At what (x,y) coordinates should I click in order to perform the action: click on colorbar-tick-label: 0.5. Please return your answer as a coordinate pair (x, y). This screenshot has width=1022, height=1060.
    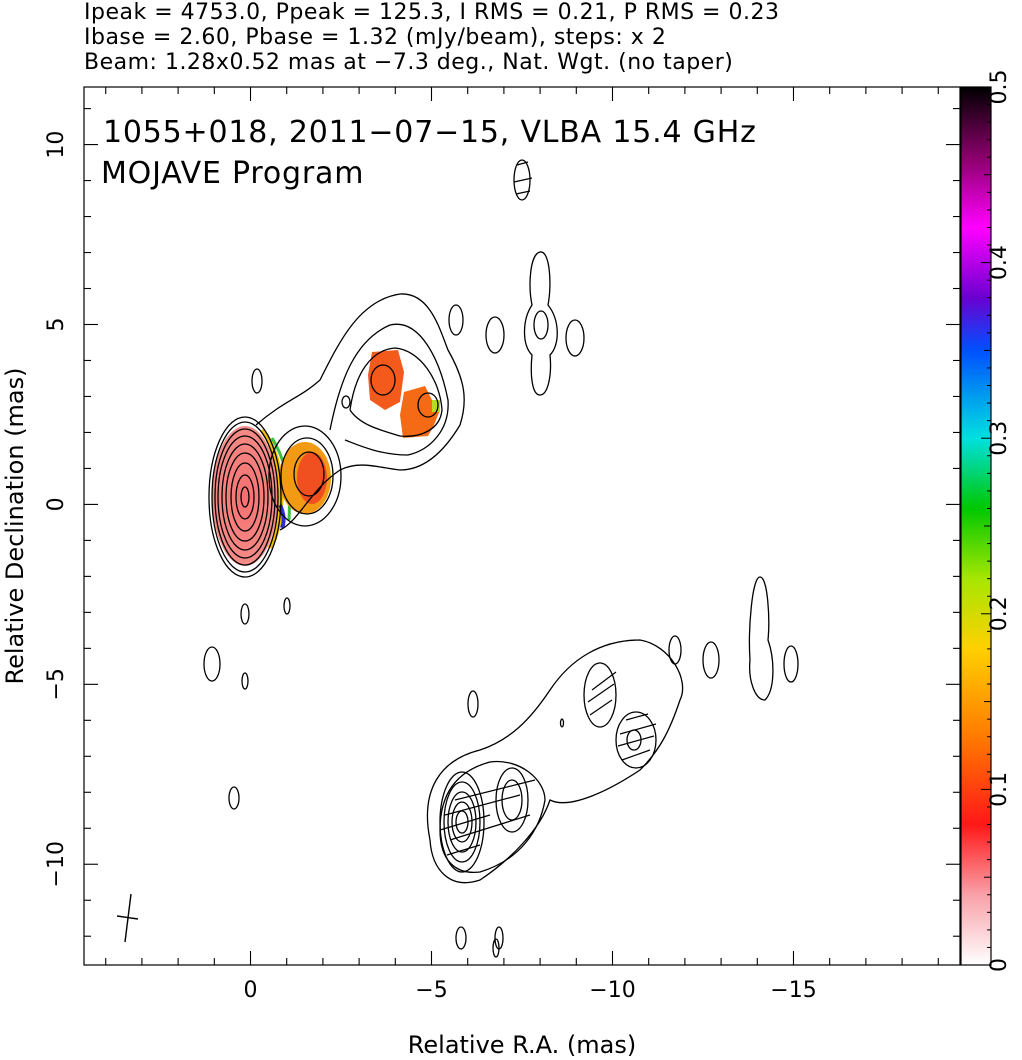
    Looking at the image, I should click on (999, 87).